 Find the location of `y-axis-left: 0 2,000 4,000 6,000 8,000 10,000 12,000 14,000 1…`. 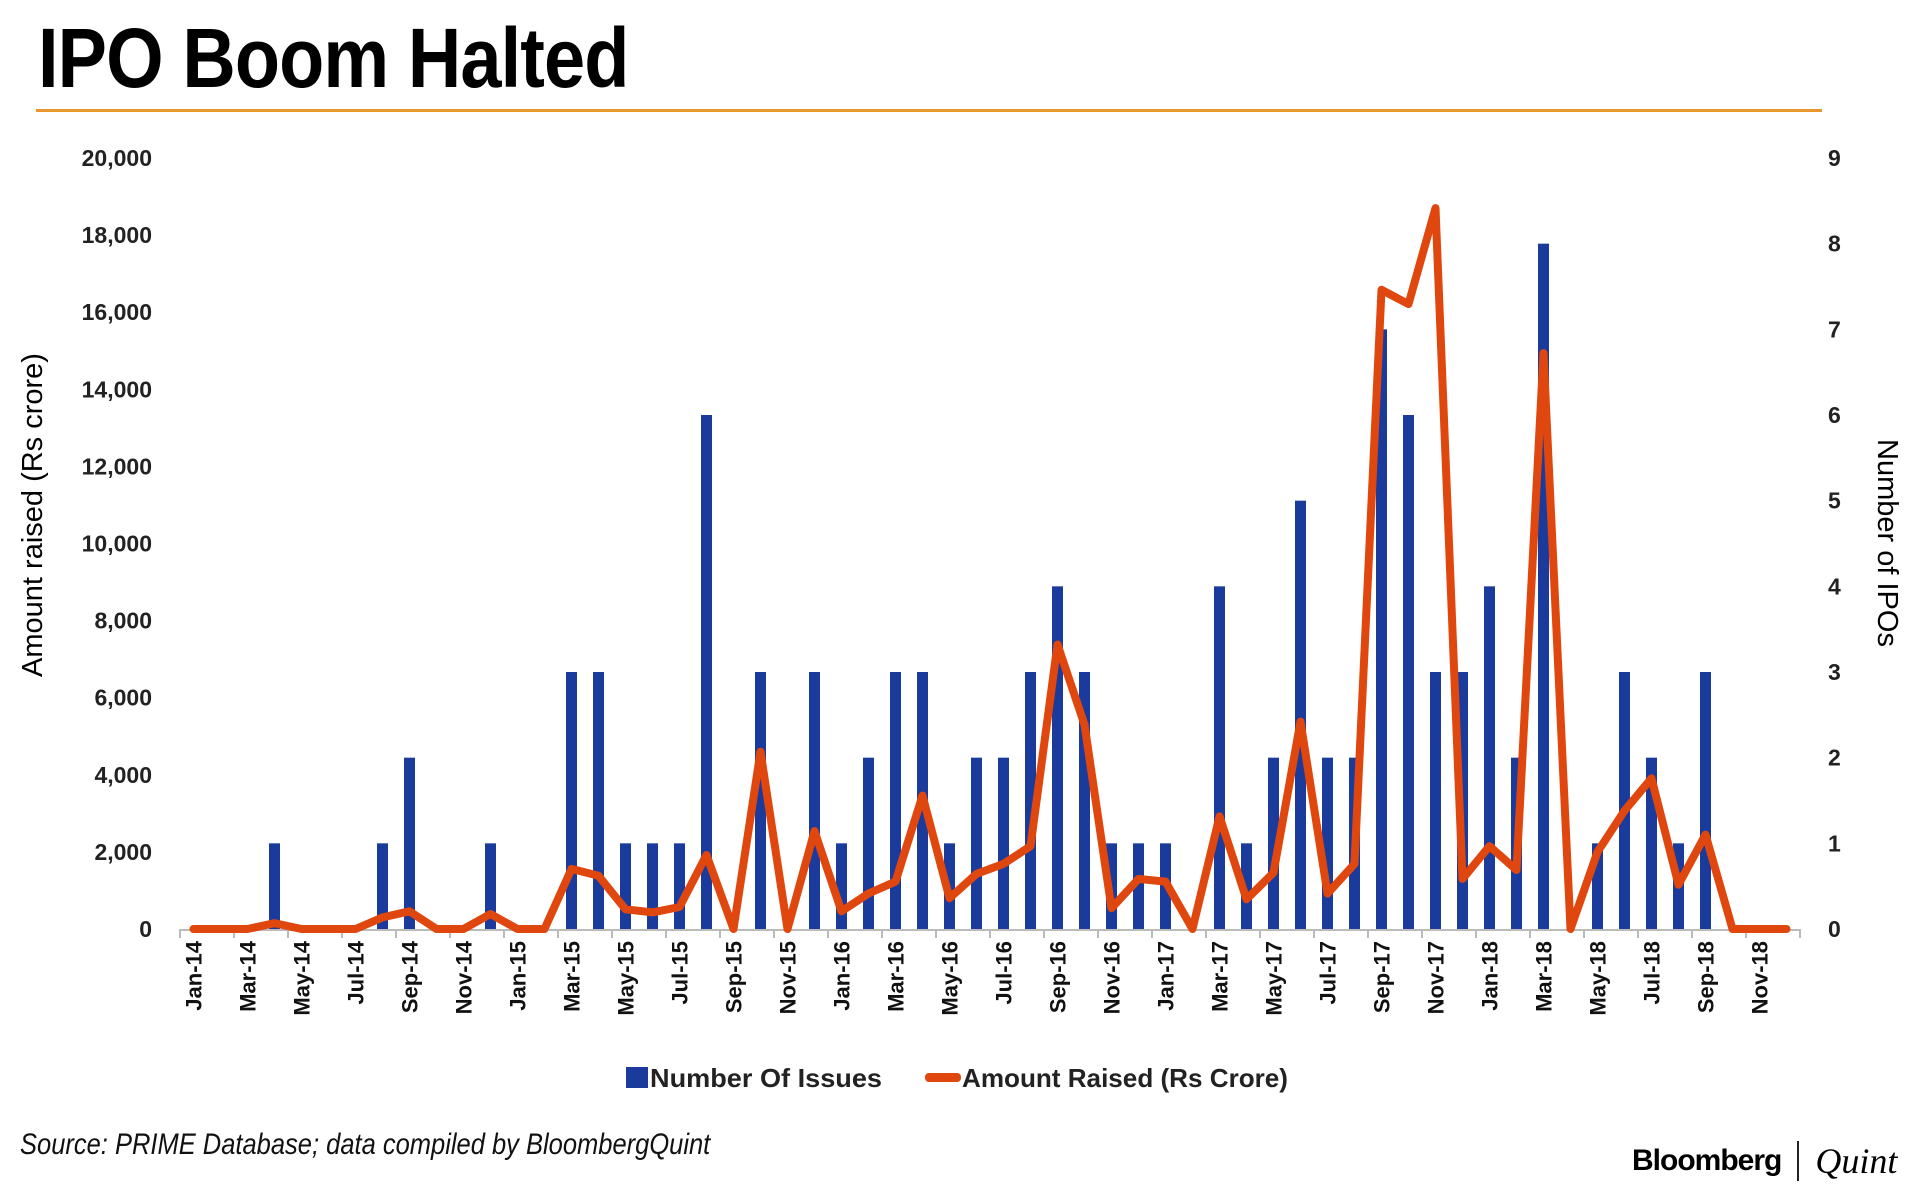

y-axis-left: 0 2,000 4,000 6,000 8,000 10,000 12,000 14,000 1… is located at coordinates (117, 543).